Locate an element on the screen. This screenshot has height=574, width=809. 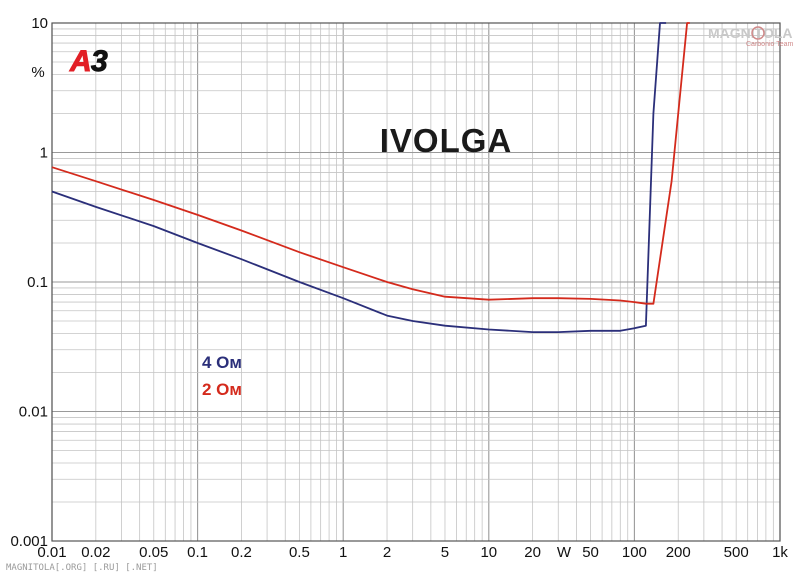
x-tick-label: 0.05 is located at coordinates (153, 552).